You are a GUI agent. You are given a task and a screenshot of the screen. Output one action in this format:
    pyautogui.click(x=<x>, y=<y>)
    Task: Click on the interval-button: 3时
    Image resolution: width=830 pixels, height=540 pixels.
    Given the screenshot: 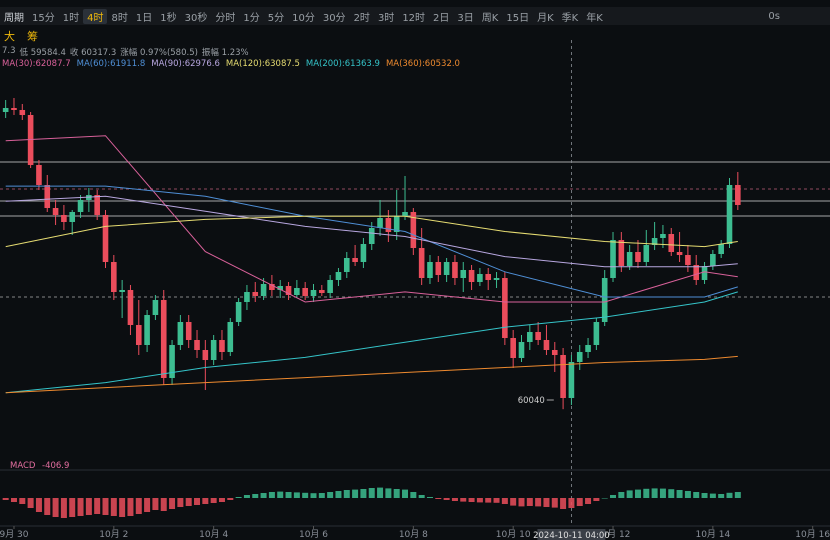 What is the action you would take?
    pyautogui.click(x=386, y=18)
    